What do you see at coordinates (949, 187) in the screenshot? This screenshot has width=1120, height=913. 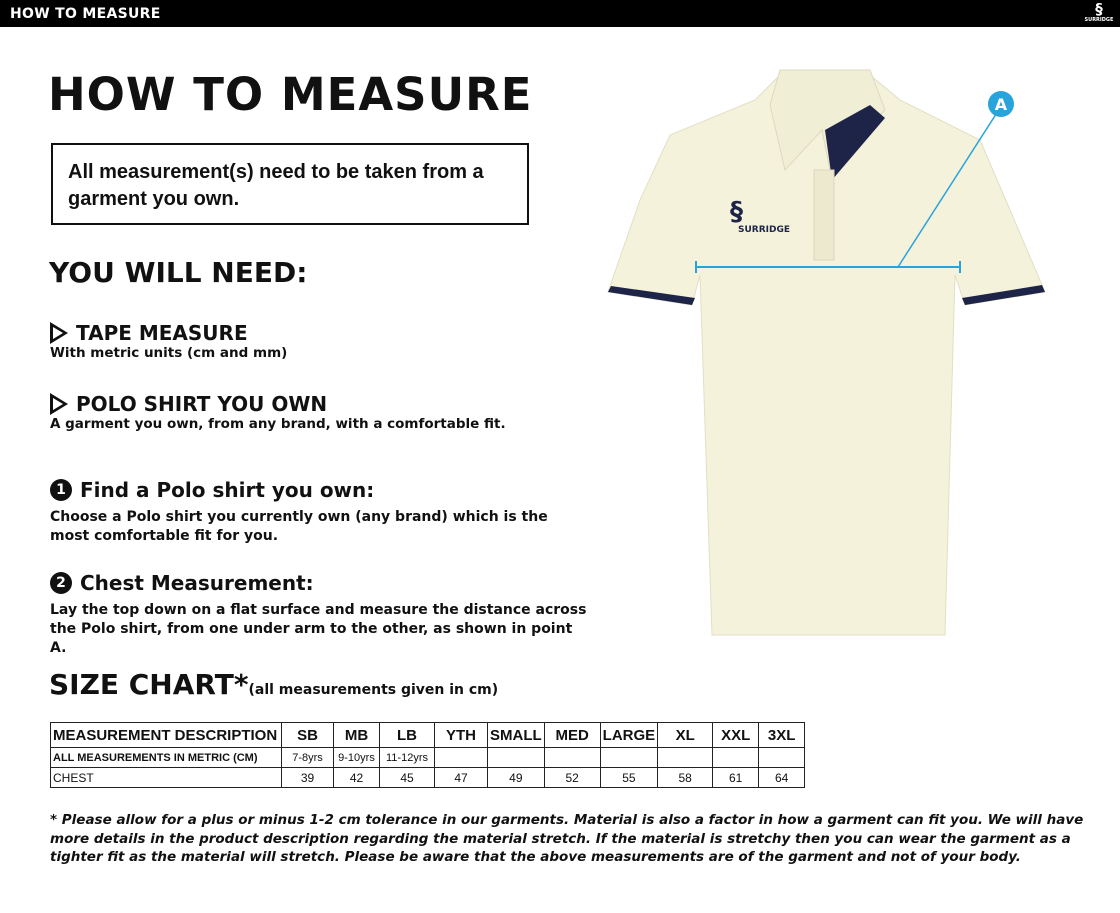 I see `pointer-line` at bounding box center [949, 187].